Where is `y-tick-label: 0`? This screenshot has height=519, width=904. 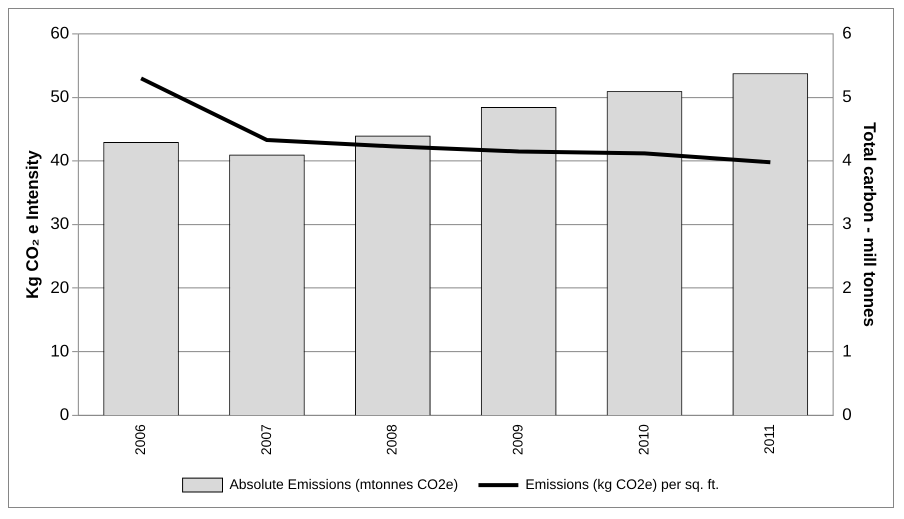
y-tick-label: 0 is located at coordinates (65, 414).